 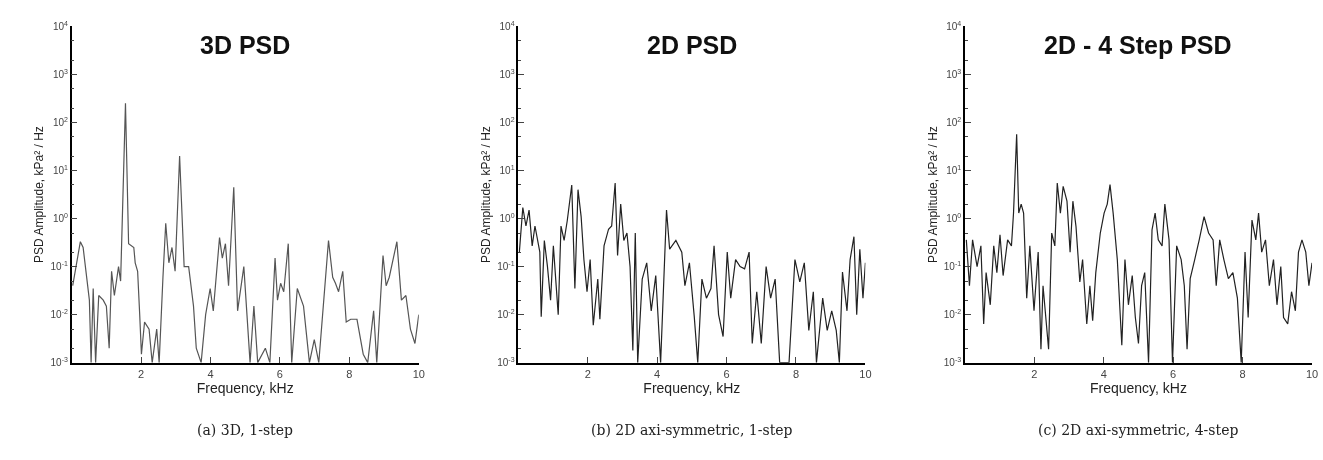 What do you see at coordinates (245, 45) in the screenshot?
I see `chart-title: 3D PSD` at bounding box center [245, 45].